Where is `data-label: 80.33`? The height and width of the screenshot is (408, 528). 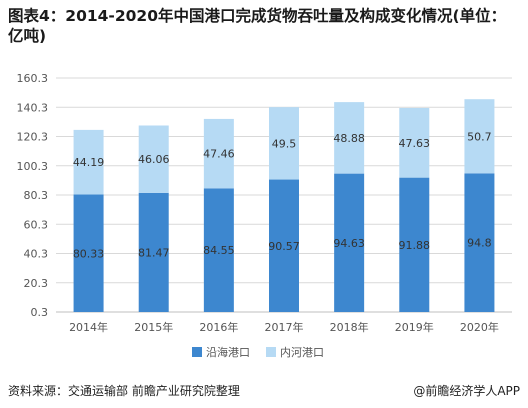 data-label: 80.33 is located at coordinates (89, 253).